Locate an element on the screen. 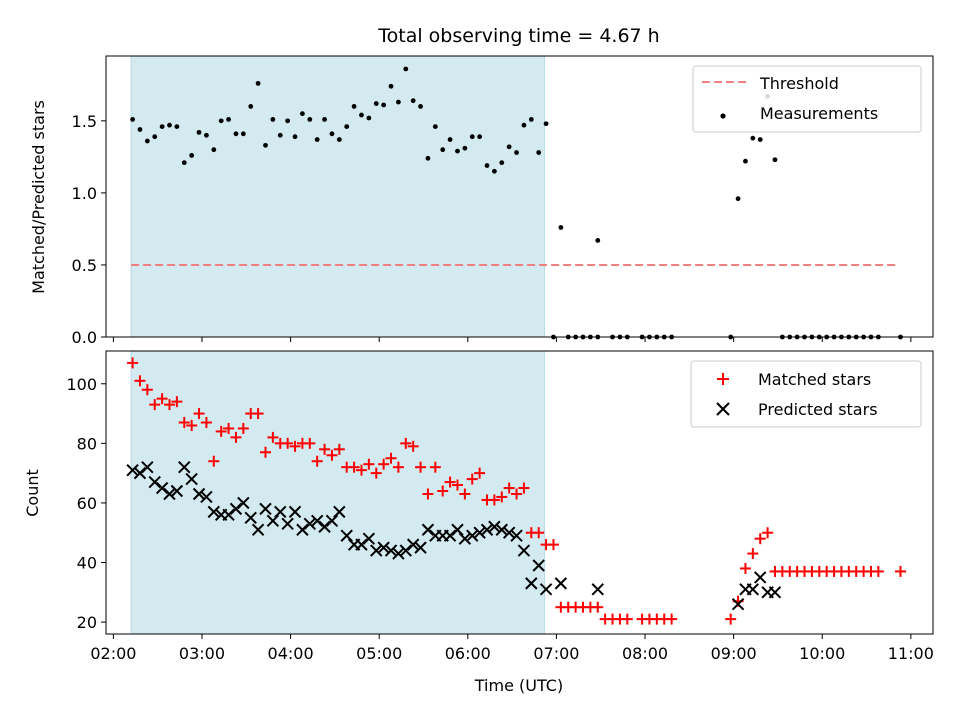 The width and height of the screenshot is (960, 720). predicted-legend-marker is located at coordinates (723, 409).